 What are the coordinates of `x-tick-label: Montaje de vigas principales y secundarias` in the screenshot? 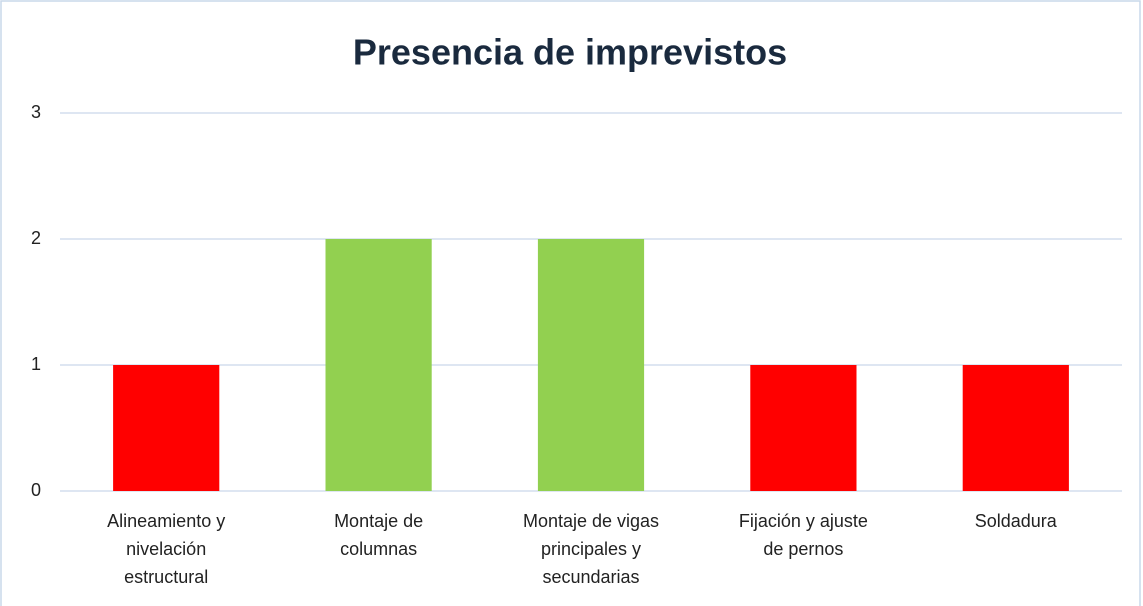 It's located at (591, 549).